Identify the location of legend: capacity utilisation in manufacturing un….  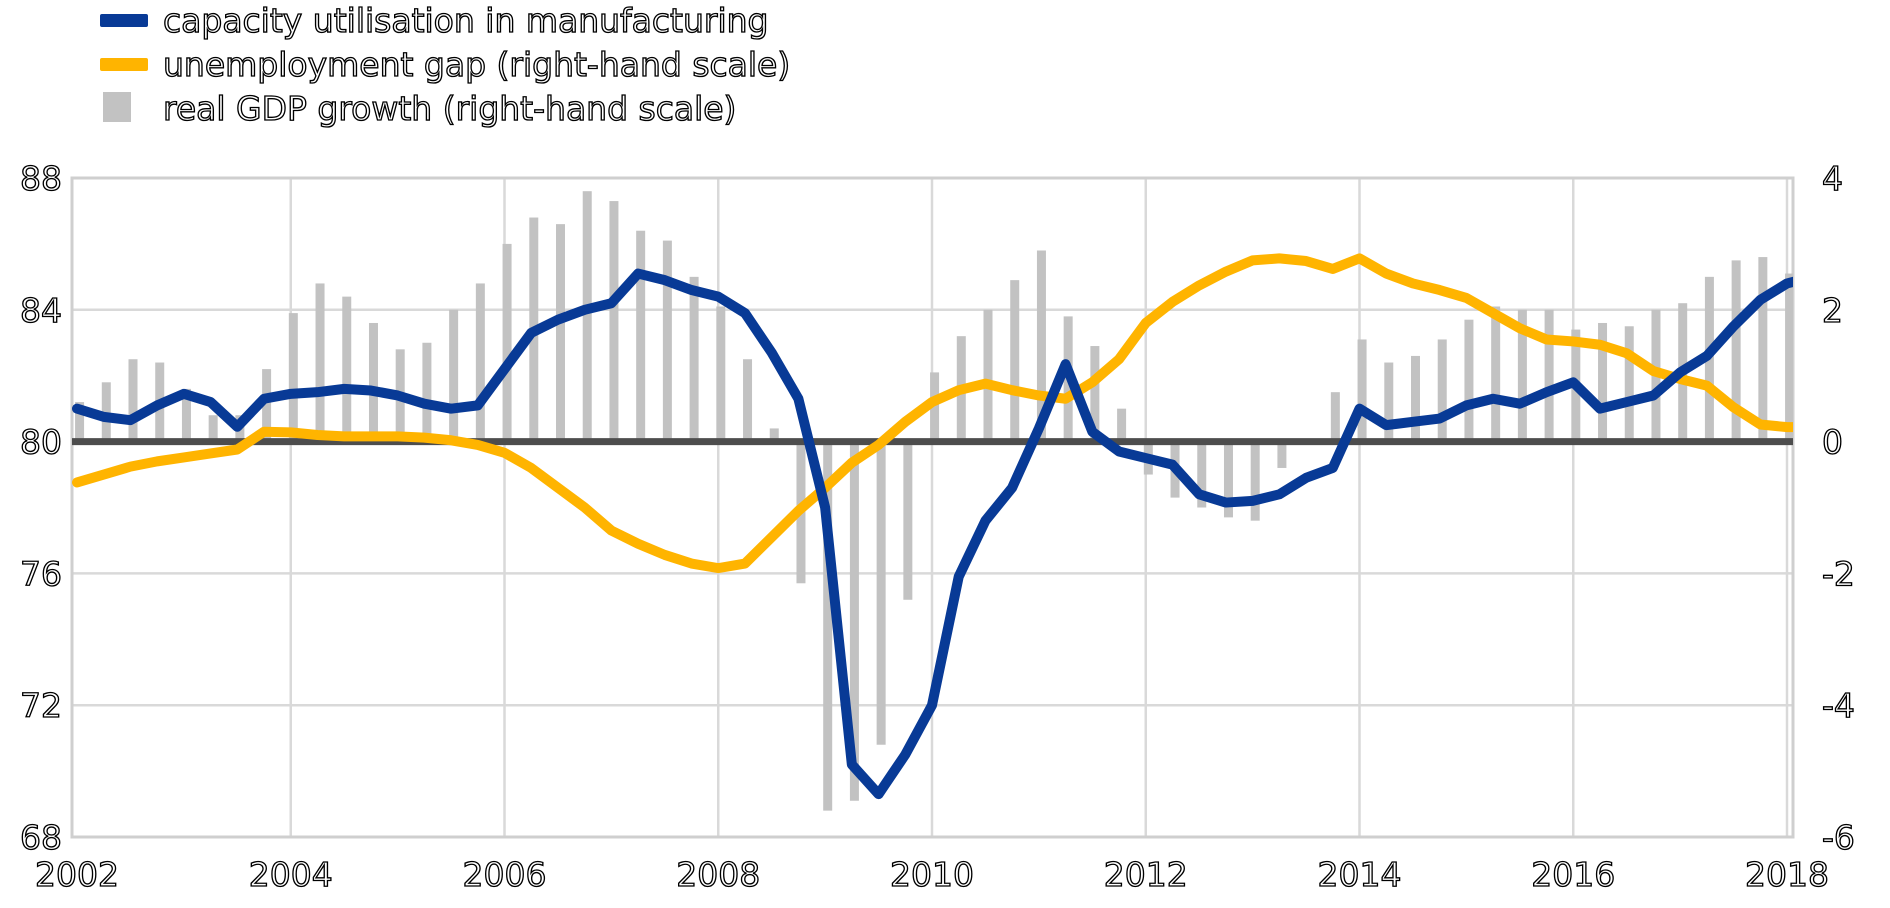
(445, 64).